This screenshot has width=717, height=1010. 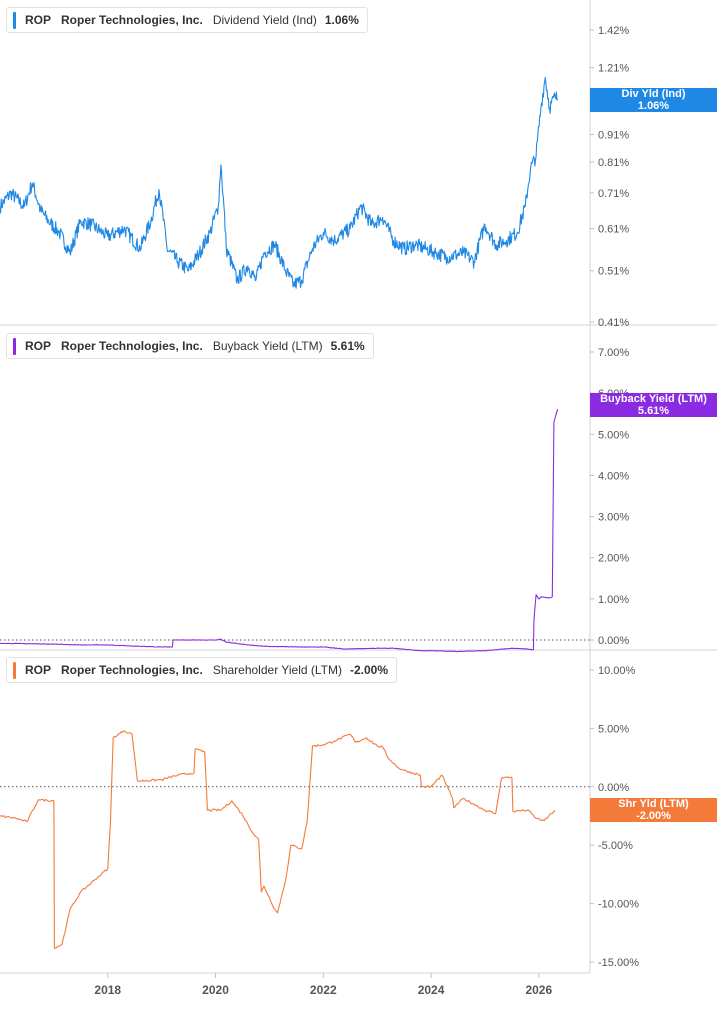 I want to click on value-tag-dividend-yield: Div Yld (Ind) 1.06%, so click(x=653, y=100).